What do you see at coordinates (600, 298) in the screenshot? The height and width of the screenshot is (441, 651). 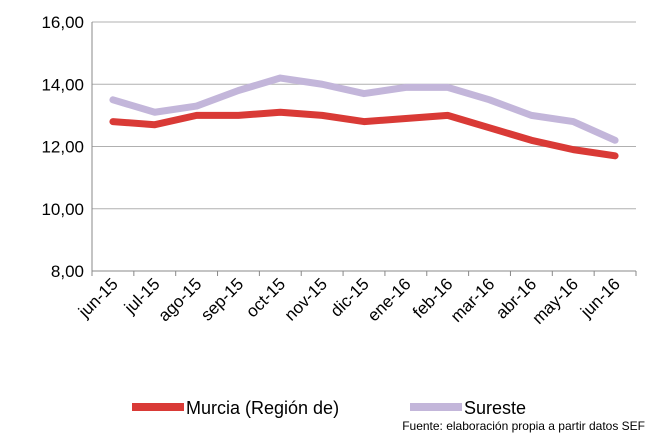 I see `x-tick-label: jun-16` at bounding box center [600, 298].